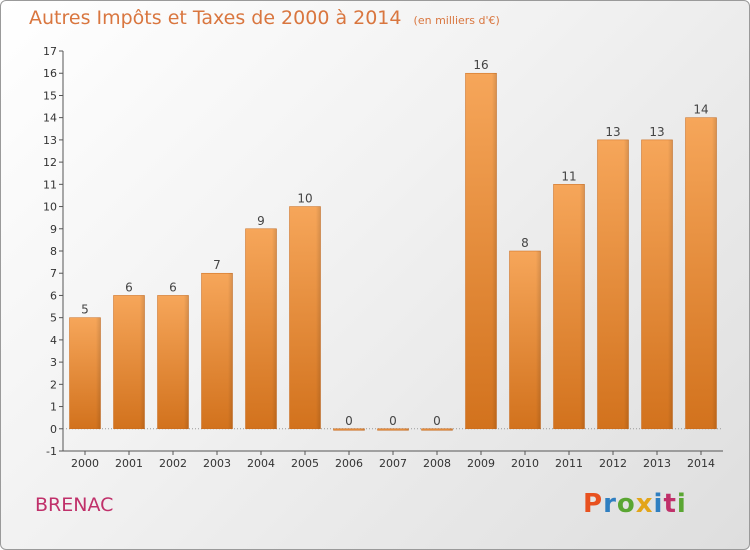 Image resolution: width=750 pixels, height=550 pixels. I want to click on y-tick-label: 5, so click(53, 318).